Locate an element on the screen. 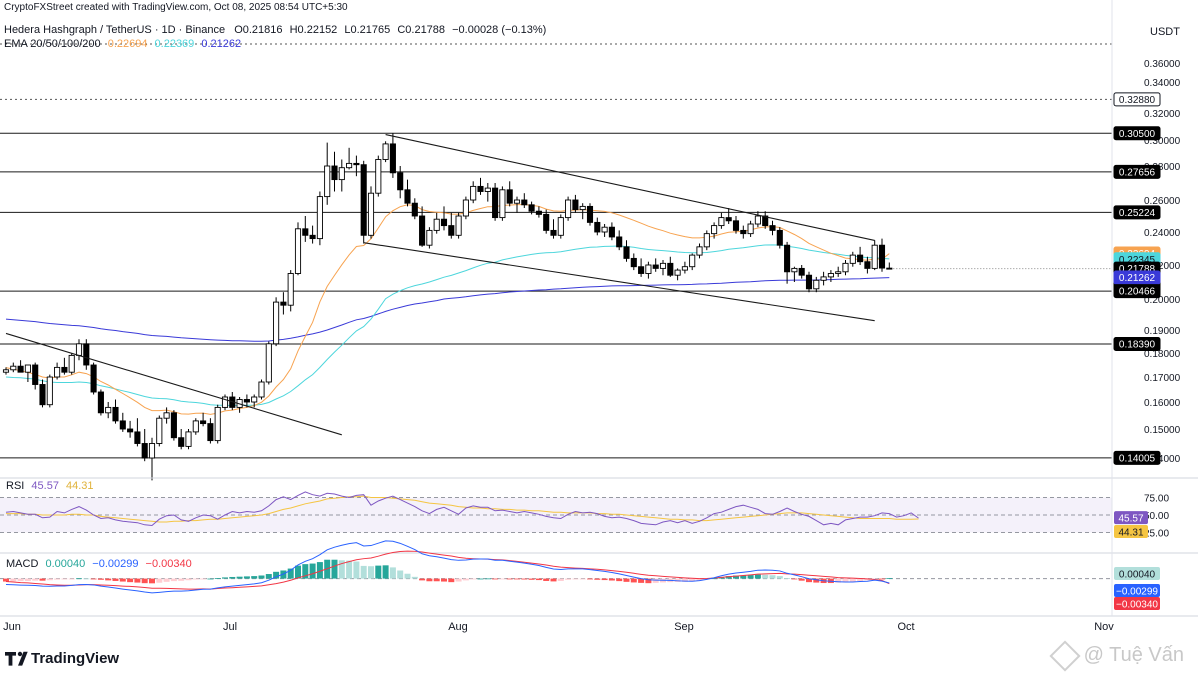 Image resolution: width=1198 pixels, height=682 pixels. rsi-ma-line is located at coordinates (462, 509).